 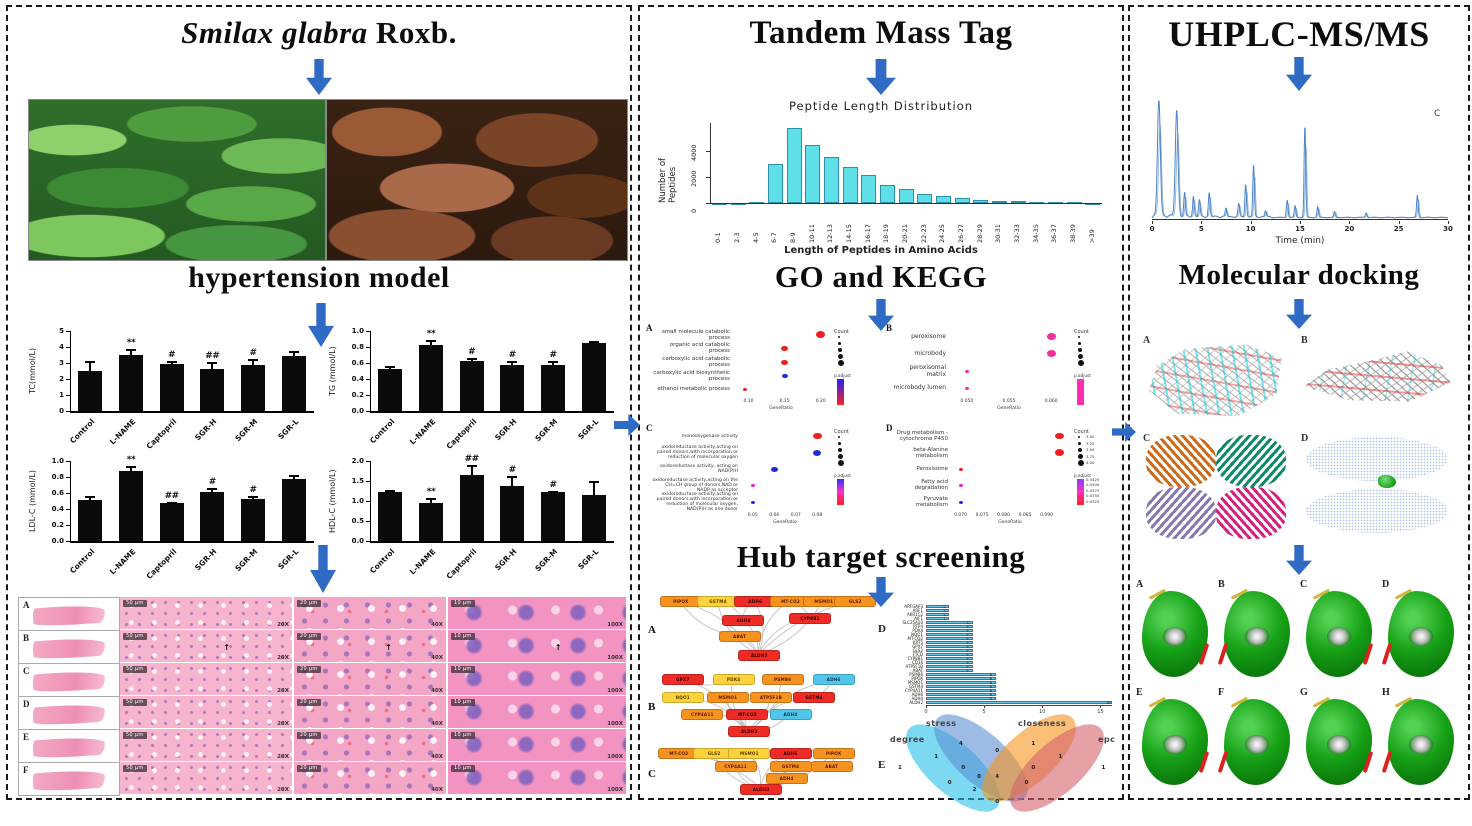 I want to click on y-tick-label: 5, so click(x=61, y=331).